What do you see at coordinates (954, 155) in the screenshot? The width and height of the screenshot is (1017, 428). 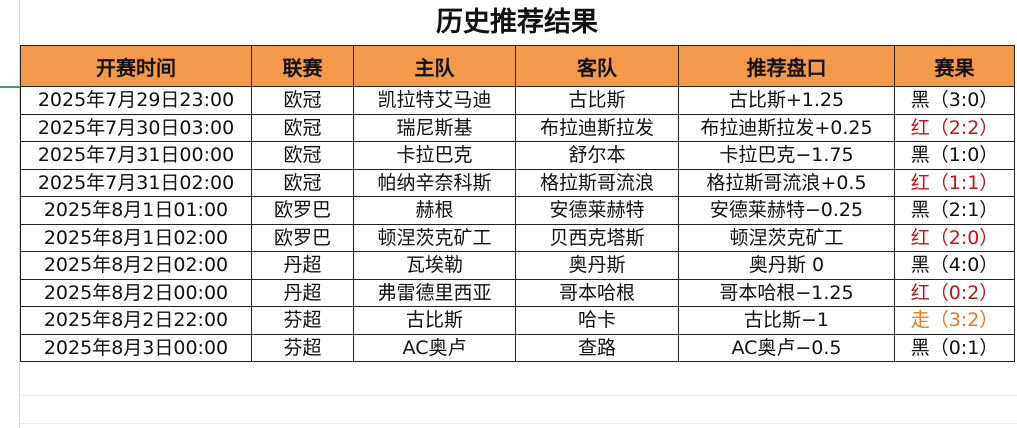 I see `cell-result: 黑（1:0）` at bounding box center [954, 155].